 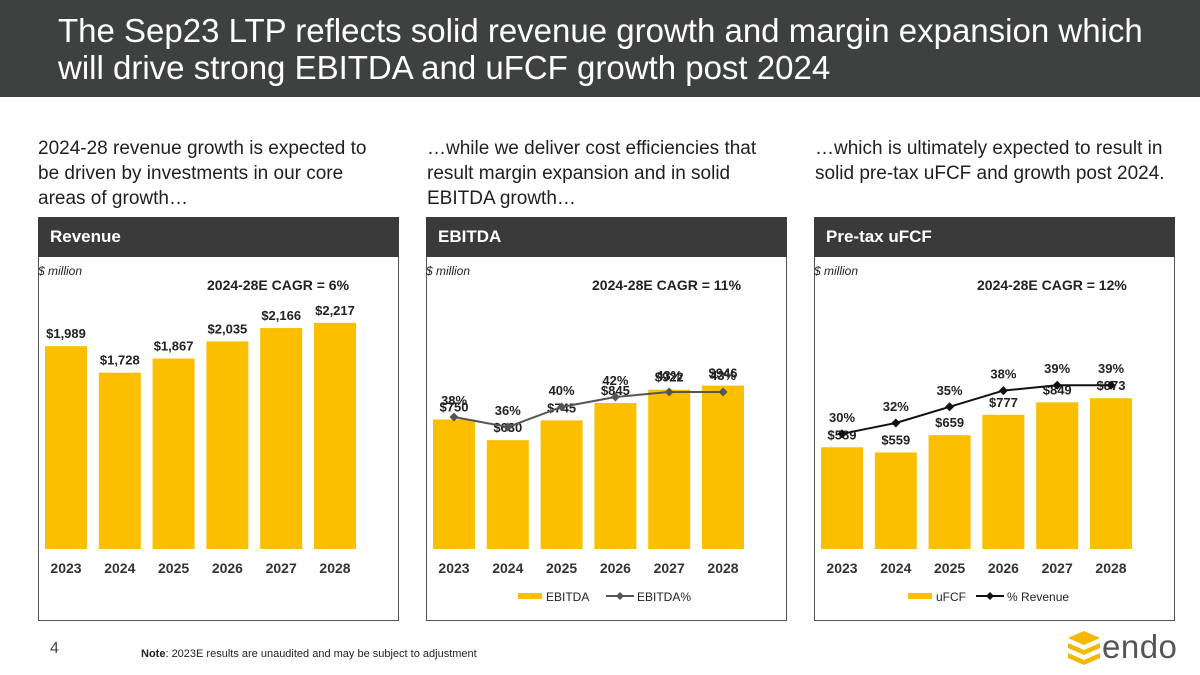 I want to click on revenue-bar-2026, so click(x=227, y=445).